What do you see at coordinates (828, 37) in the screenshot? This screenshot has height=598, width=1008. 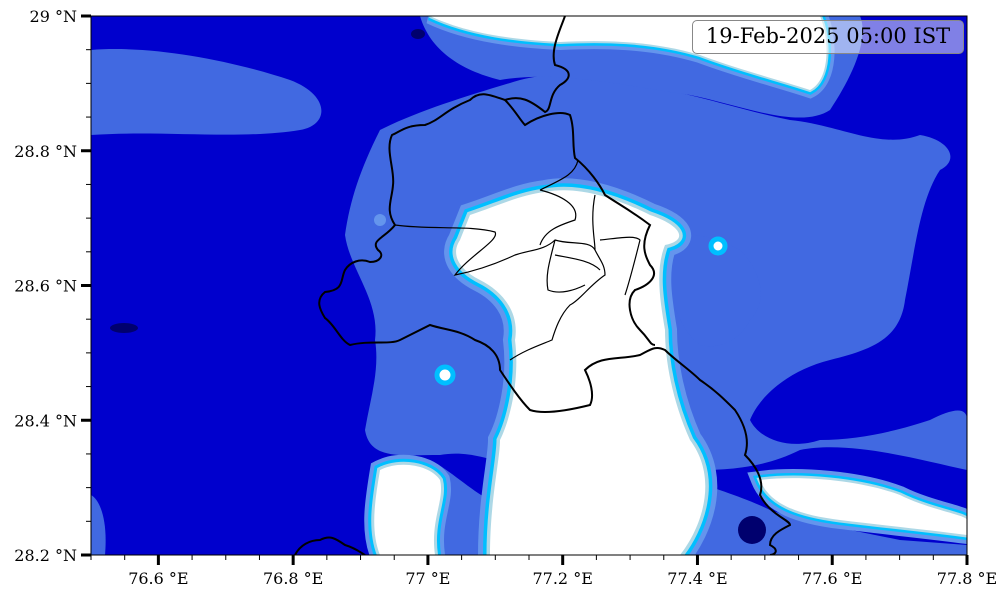 I see `timestamp-label: 19-Feb-2025 05:00 IST` at bounding box center [828, 37].